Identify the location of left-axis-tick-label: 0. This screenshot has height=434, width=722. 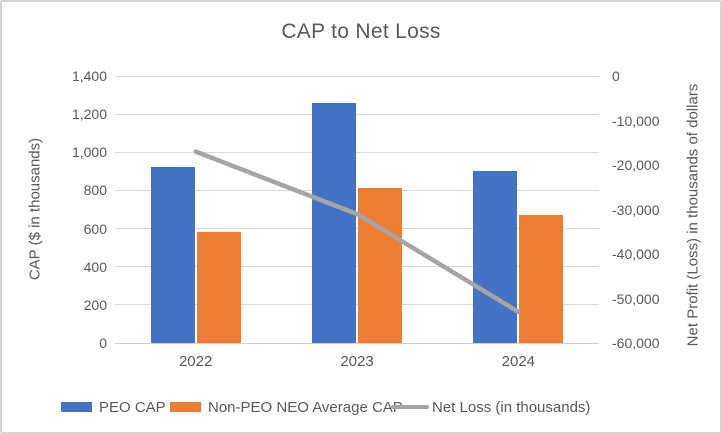
(103, 343).